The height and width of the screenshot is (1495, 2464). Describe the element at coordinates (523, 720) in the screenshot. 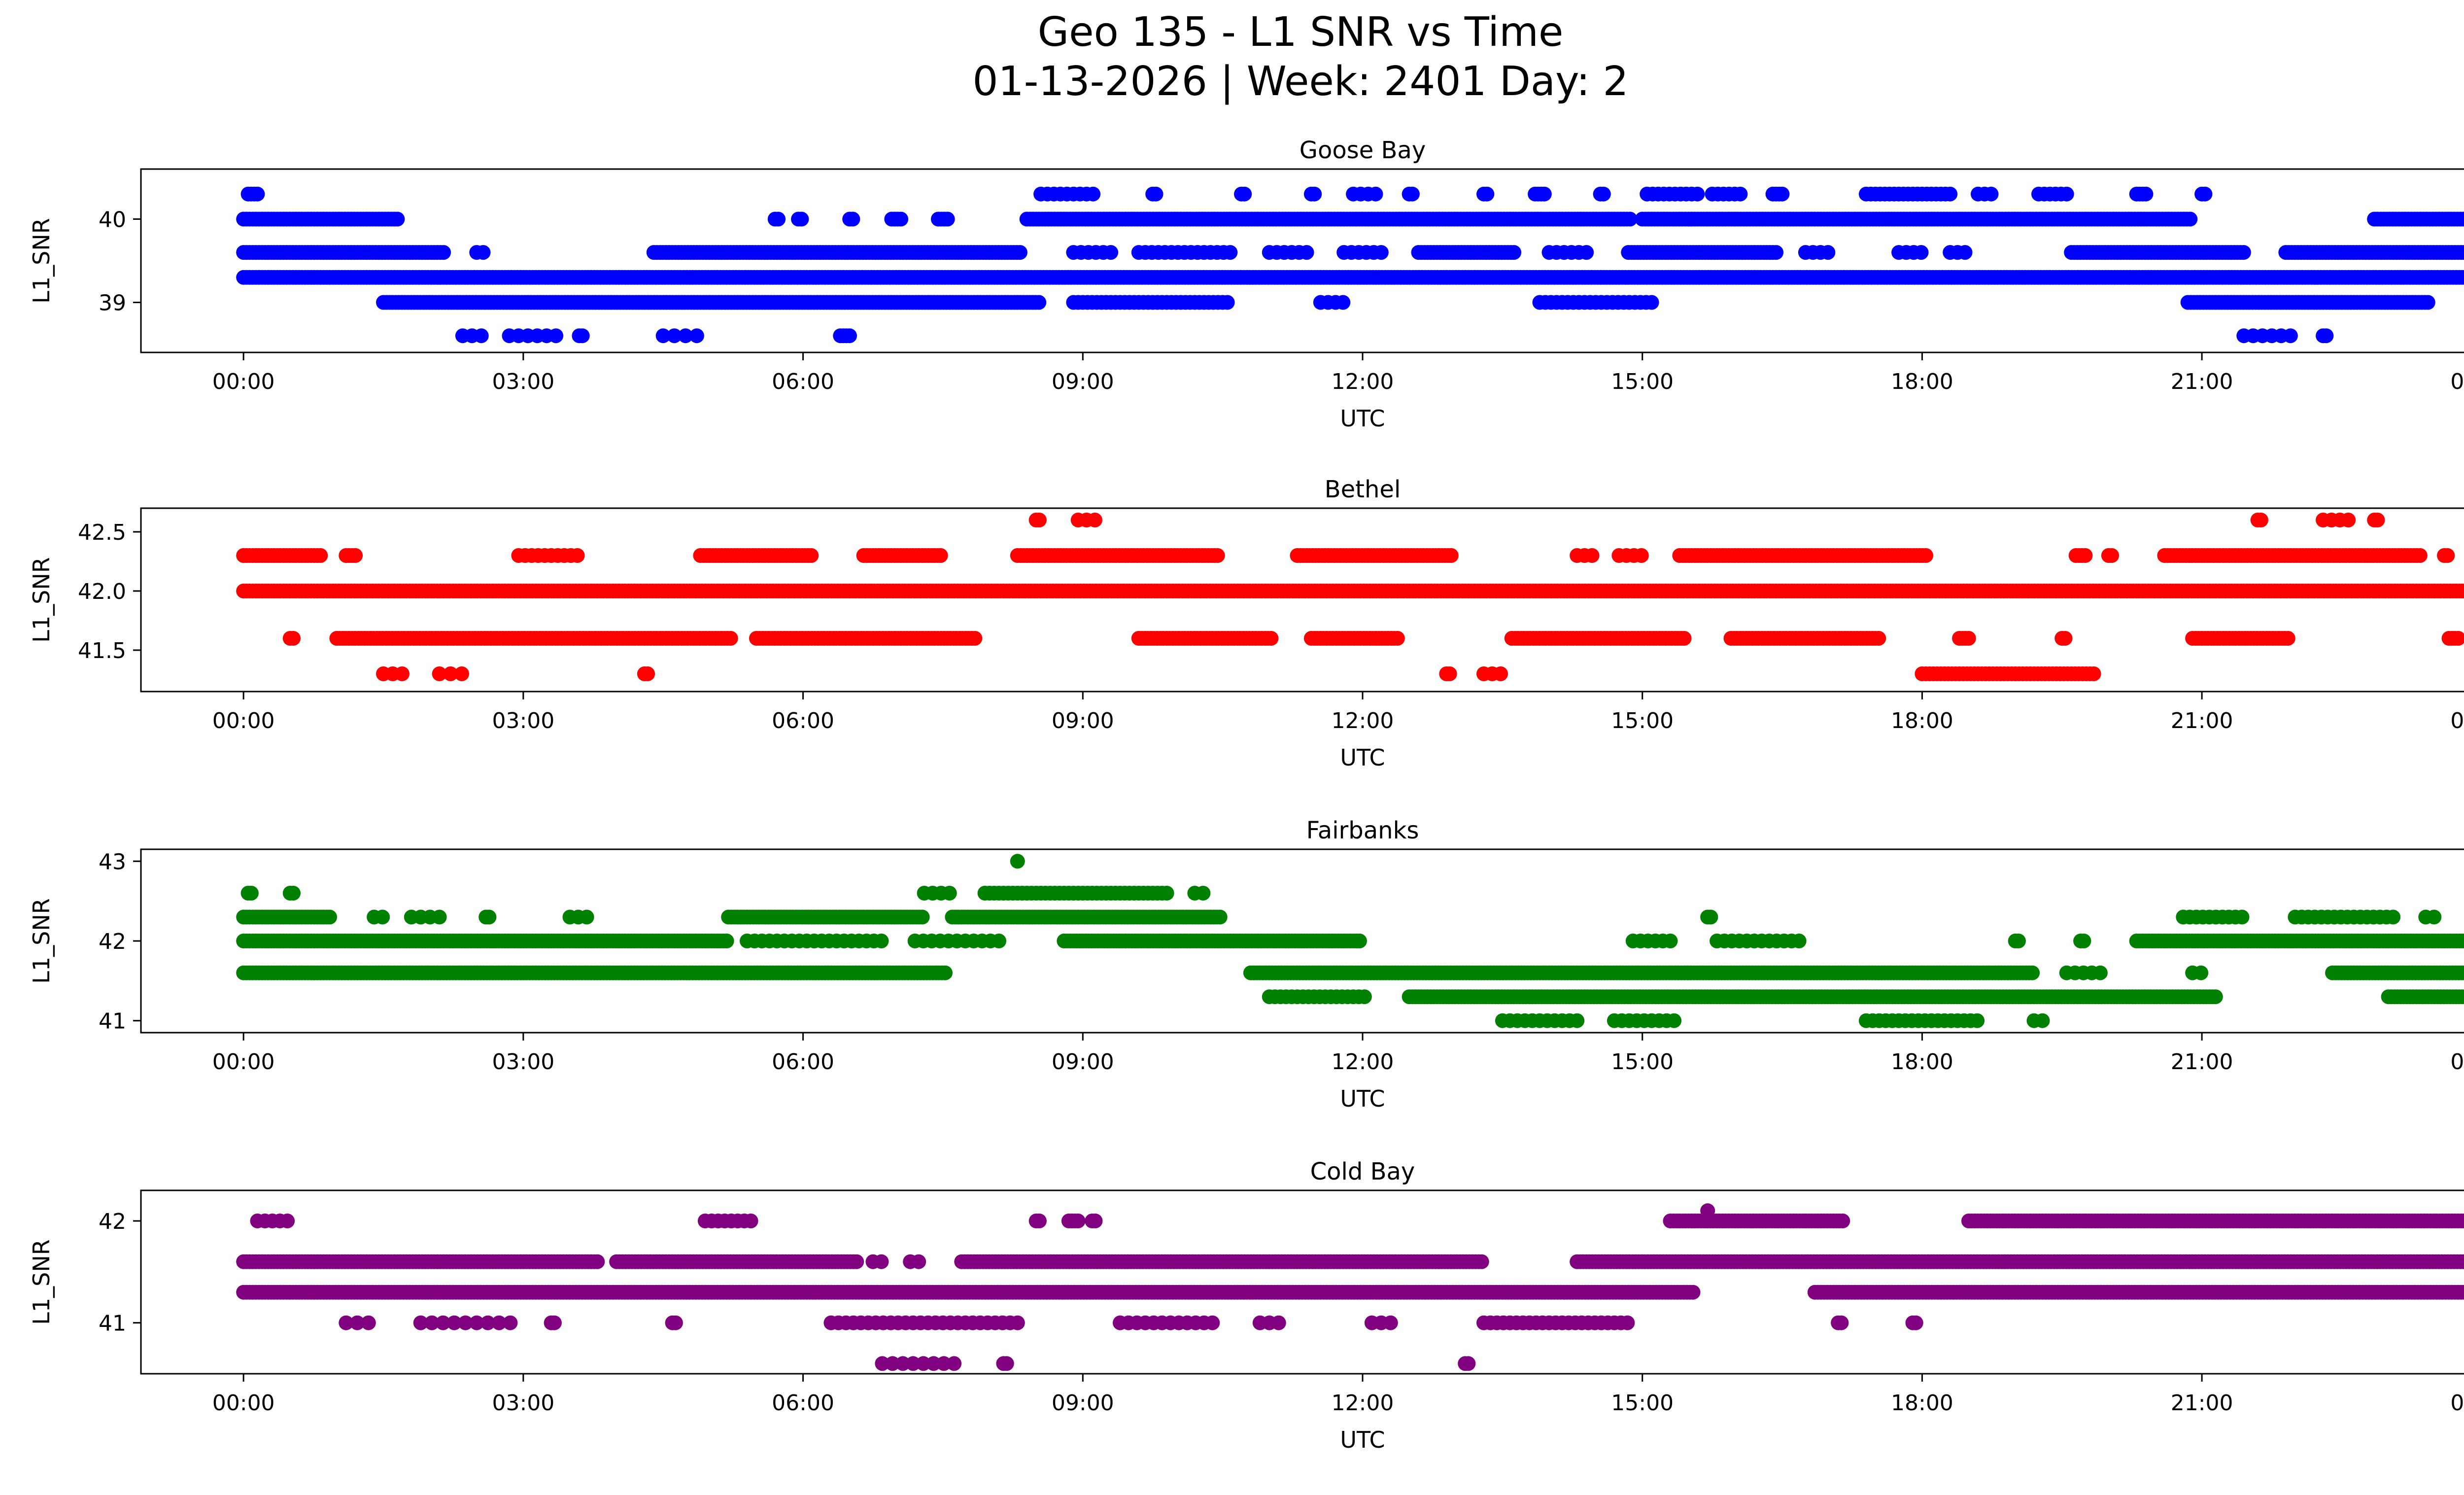

I see `x-tick-label: 03:00` at that location.